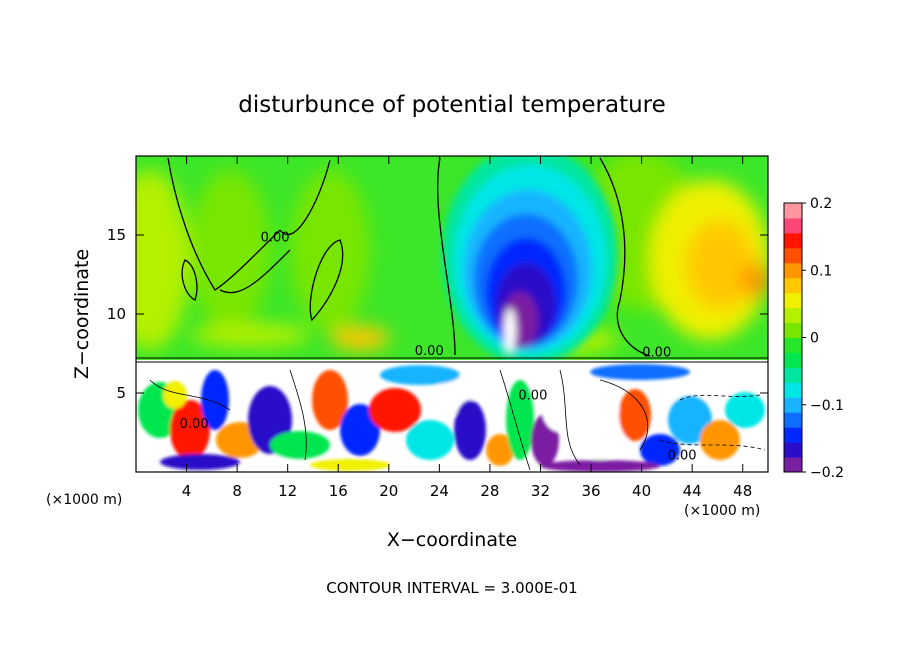 Image resolution: width=904 pixels, height=654 pixels. I want to click on x-unit-left: (×1000 m), so click(84, 500).